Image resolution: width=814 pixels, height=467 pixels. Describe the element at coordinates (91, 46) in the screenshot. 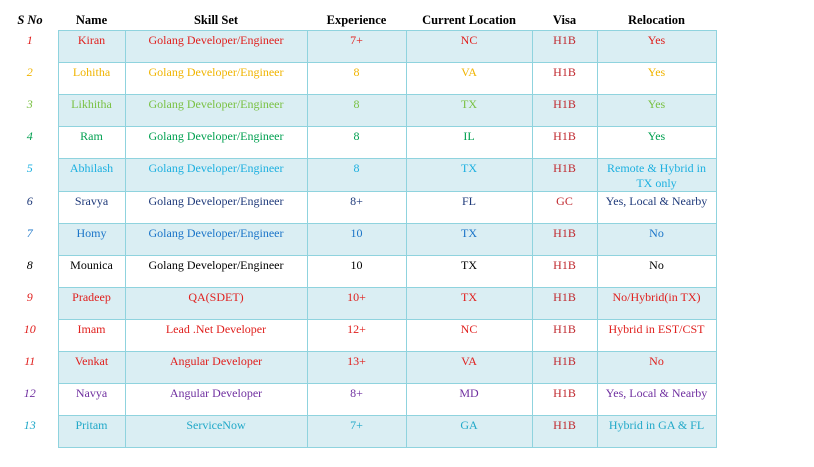

I see `row-name: Kiran` at that location.